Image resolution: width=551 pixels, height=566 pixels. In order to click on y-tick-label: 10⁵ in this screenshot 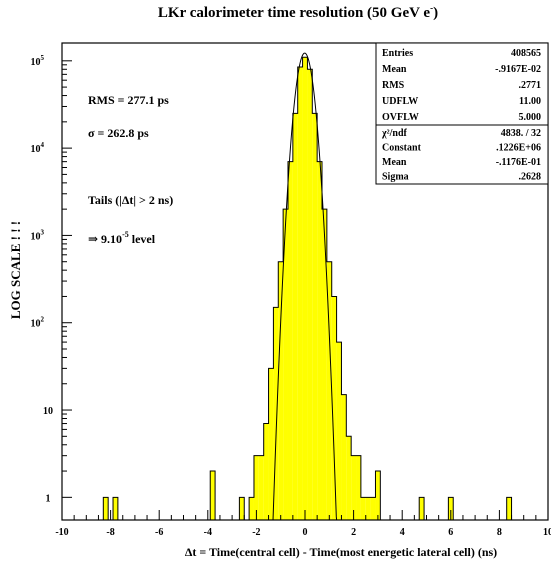, I will do `click(38, 61)`.